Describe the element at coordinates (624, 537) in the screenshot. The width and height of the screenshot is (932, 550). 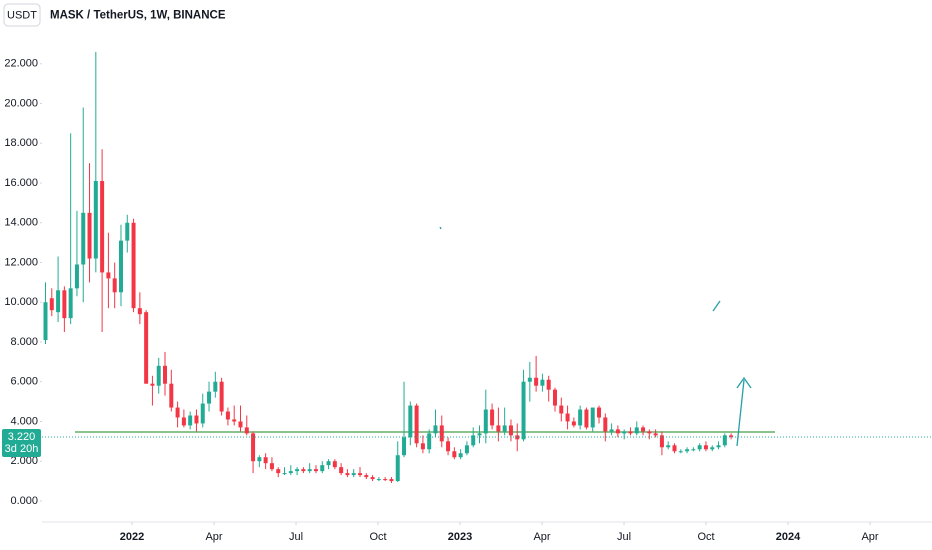
I see `x-tick-label: Jul` at that location.